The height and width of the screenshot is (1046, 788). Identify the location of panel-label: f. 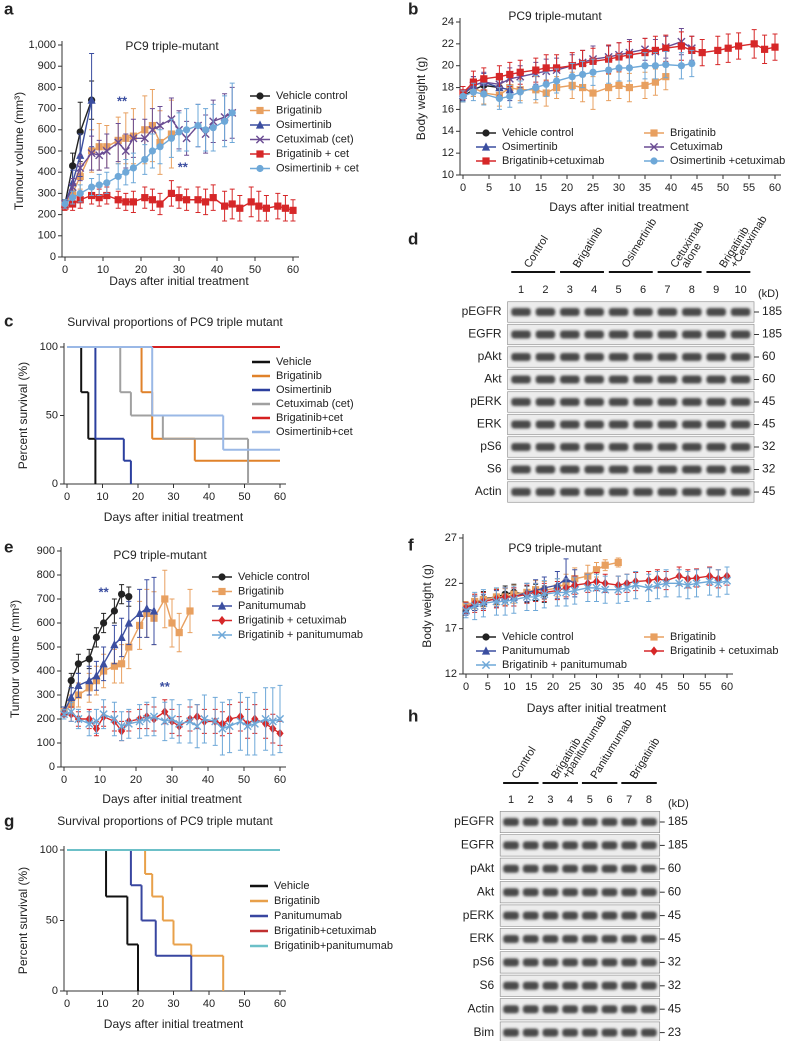
(411, 544).